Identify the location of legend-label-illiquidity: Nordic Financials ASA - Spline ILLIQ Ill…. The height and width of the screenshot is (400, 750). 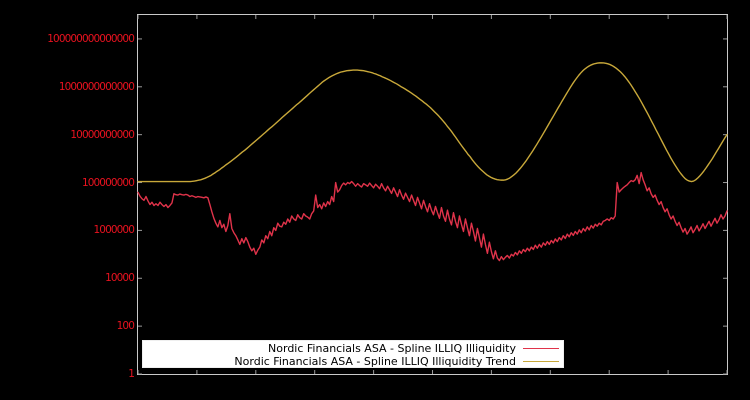
(392, 348).